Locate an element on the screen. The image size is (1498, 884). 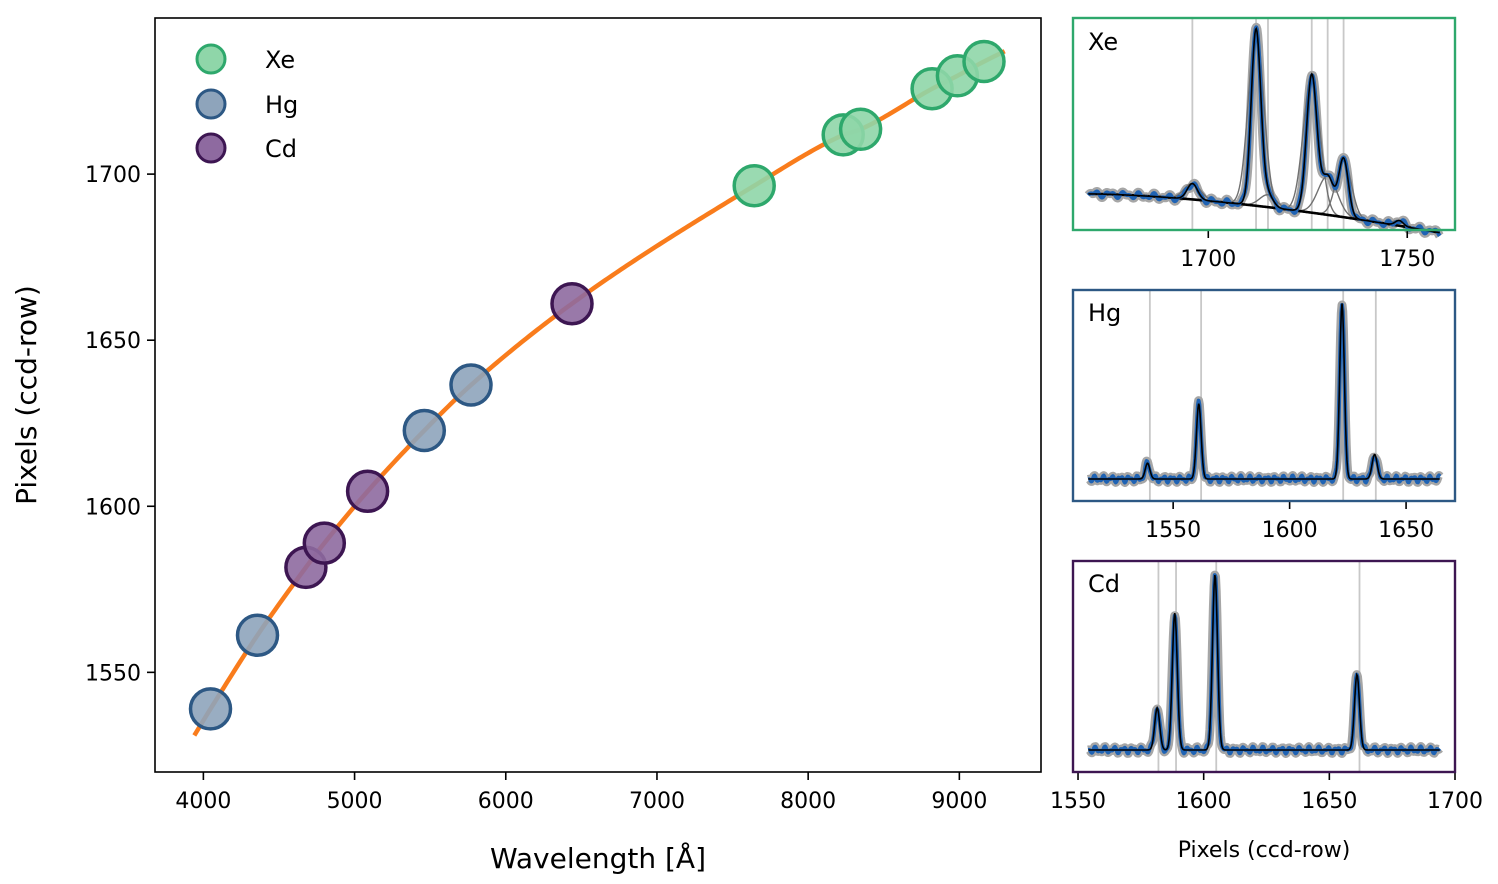
xe-panel-frame is located at coordinates (1264, 124).